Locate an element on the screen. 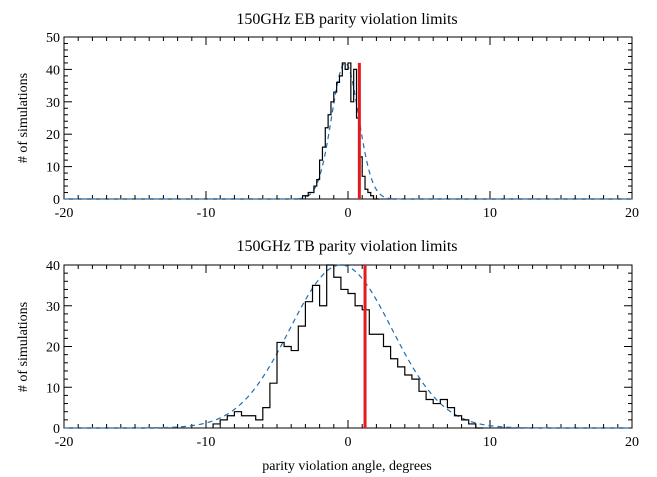 The width and height of the screenshot is (657, 477). tb-y-tick-label: 10 is located at coordinates (53, 388).